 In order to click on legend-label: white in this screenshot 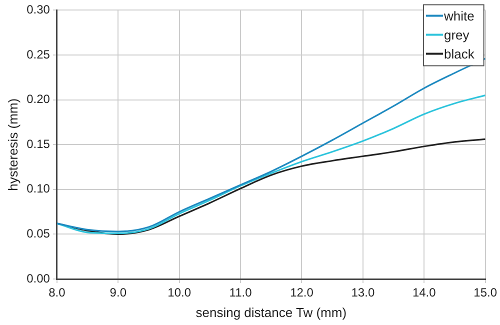, I will do `click(458, 16)`.